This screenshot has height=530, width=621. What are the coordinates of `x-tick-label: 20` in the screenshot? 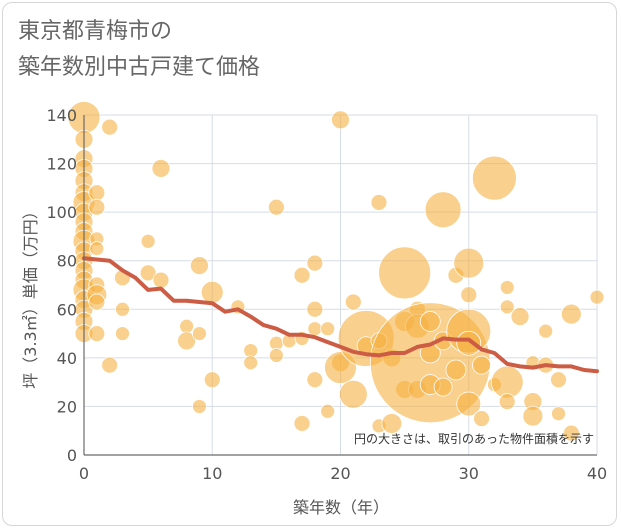 It's located at (340, 473).